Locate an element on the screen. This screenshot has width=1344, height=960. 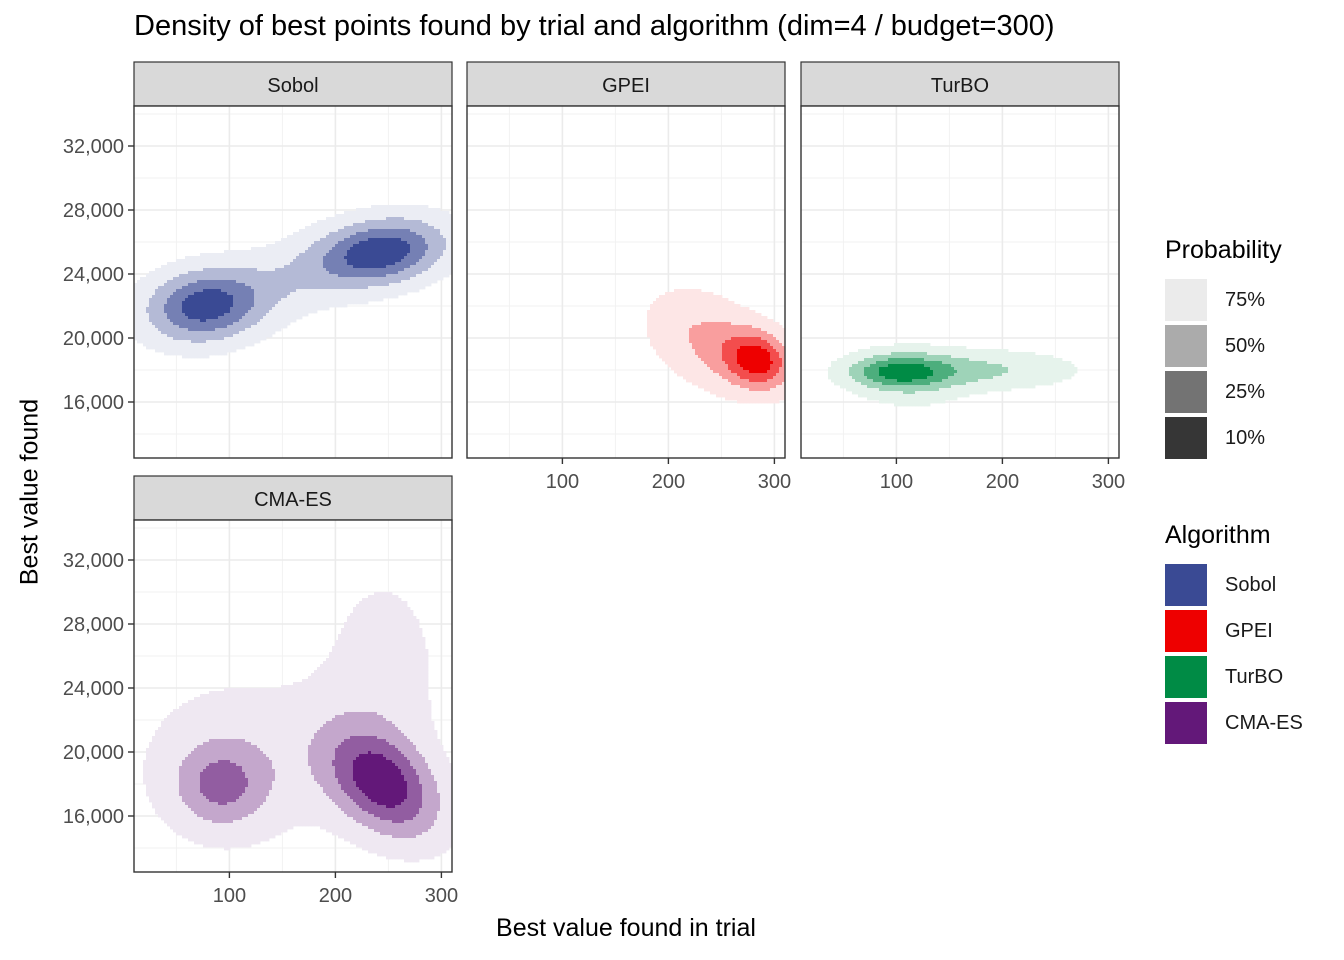
facet-strip-label: GPEI is located at coordinates (626, 86).